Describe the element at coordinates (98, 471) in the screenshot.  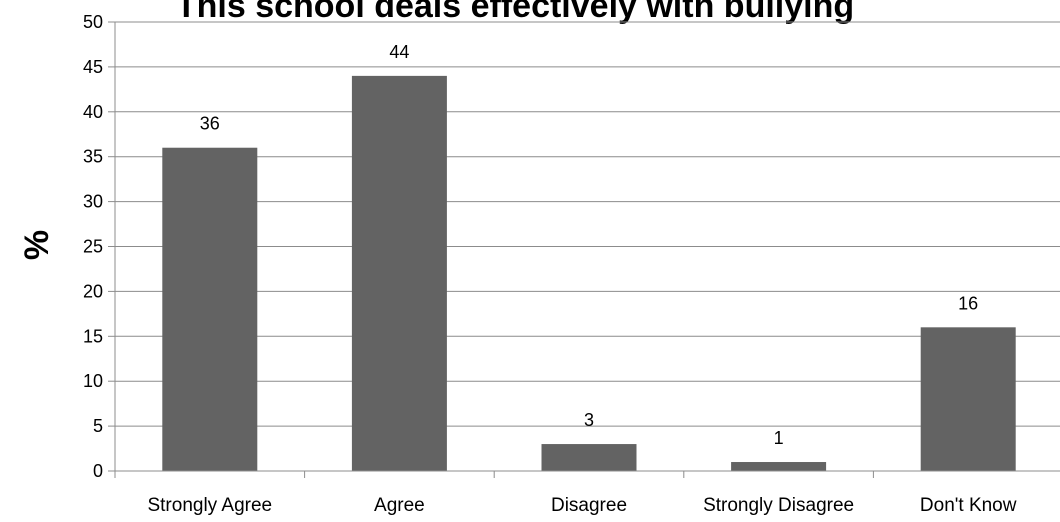
I see `y-tick-label: 0` at that location.